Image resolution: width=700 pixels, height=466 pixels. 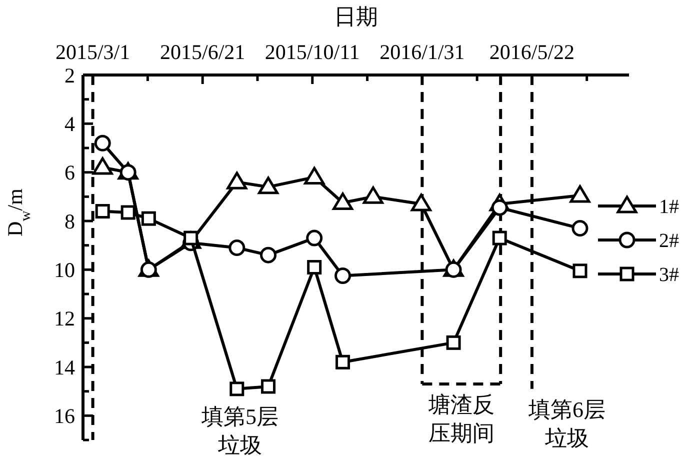 I want to click on annotation: 填第5层垃圾, so click(x=239, y=431).